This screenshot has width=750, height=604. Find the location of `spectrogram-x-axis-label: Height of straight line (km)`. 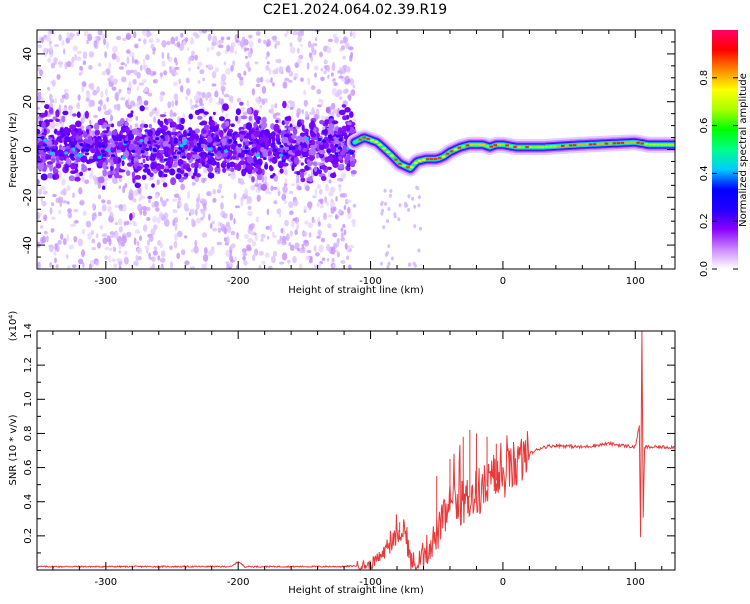

spectrogram-x-axis-label: Height of straight line (km) is located at coordinates (356, 290).